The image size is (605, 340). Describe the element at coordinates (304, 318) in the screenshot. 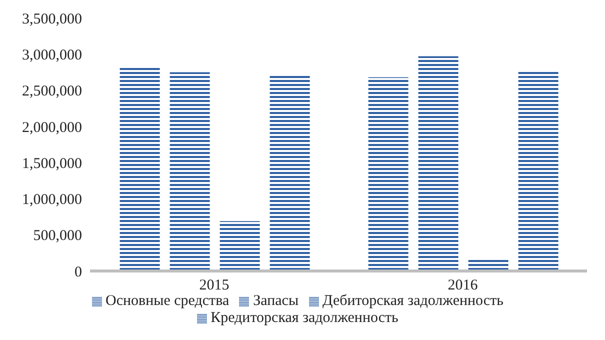

I see `legend-label: Кредиторская задолженность` at that location.